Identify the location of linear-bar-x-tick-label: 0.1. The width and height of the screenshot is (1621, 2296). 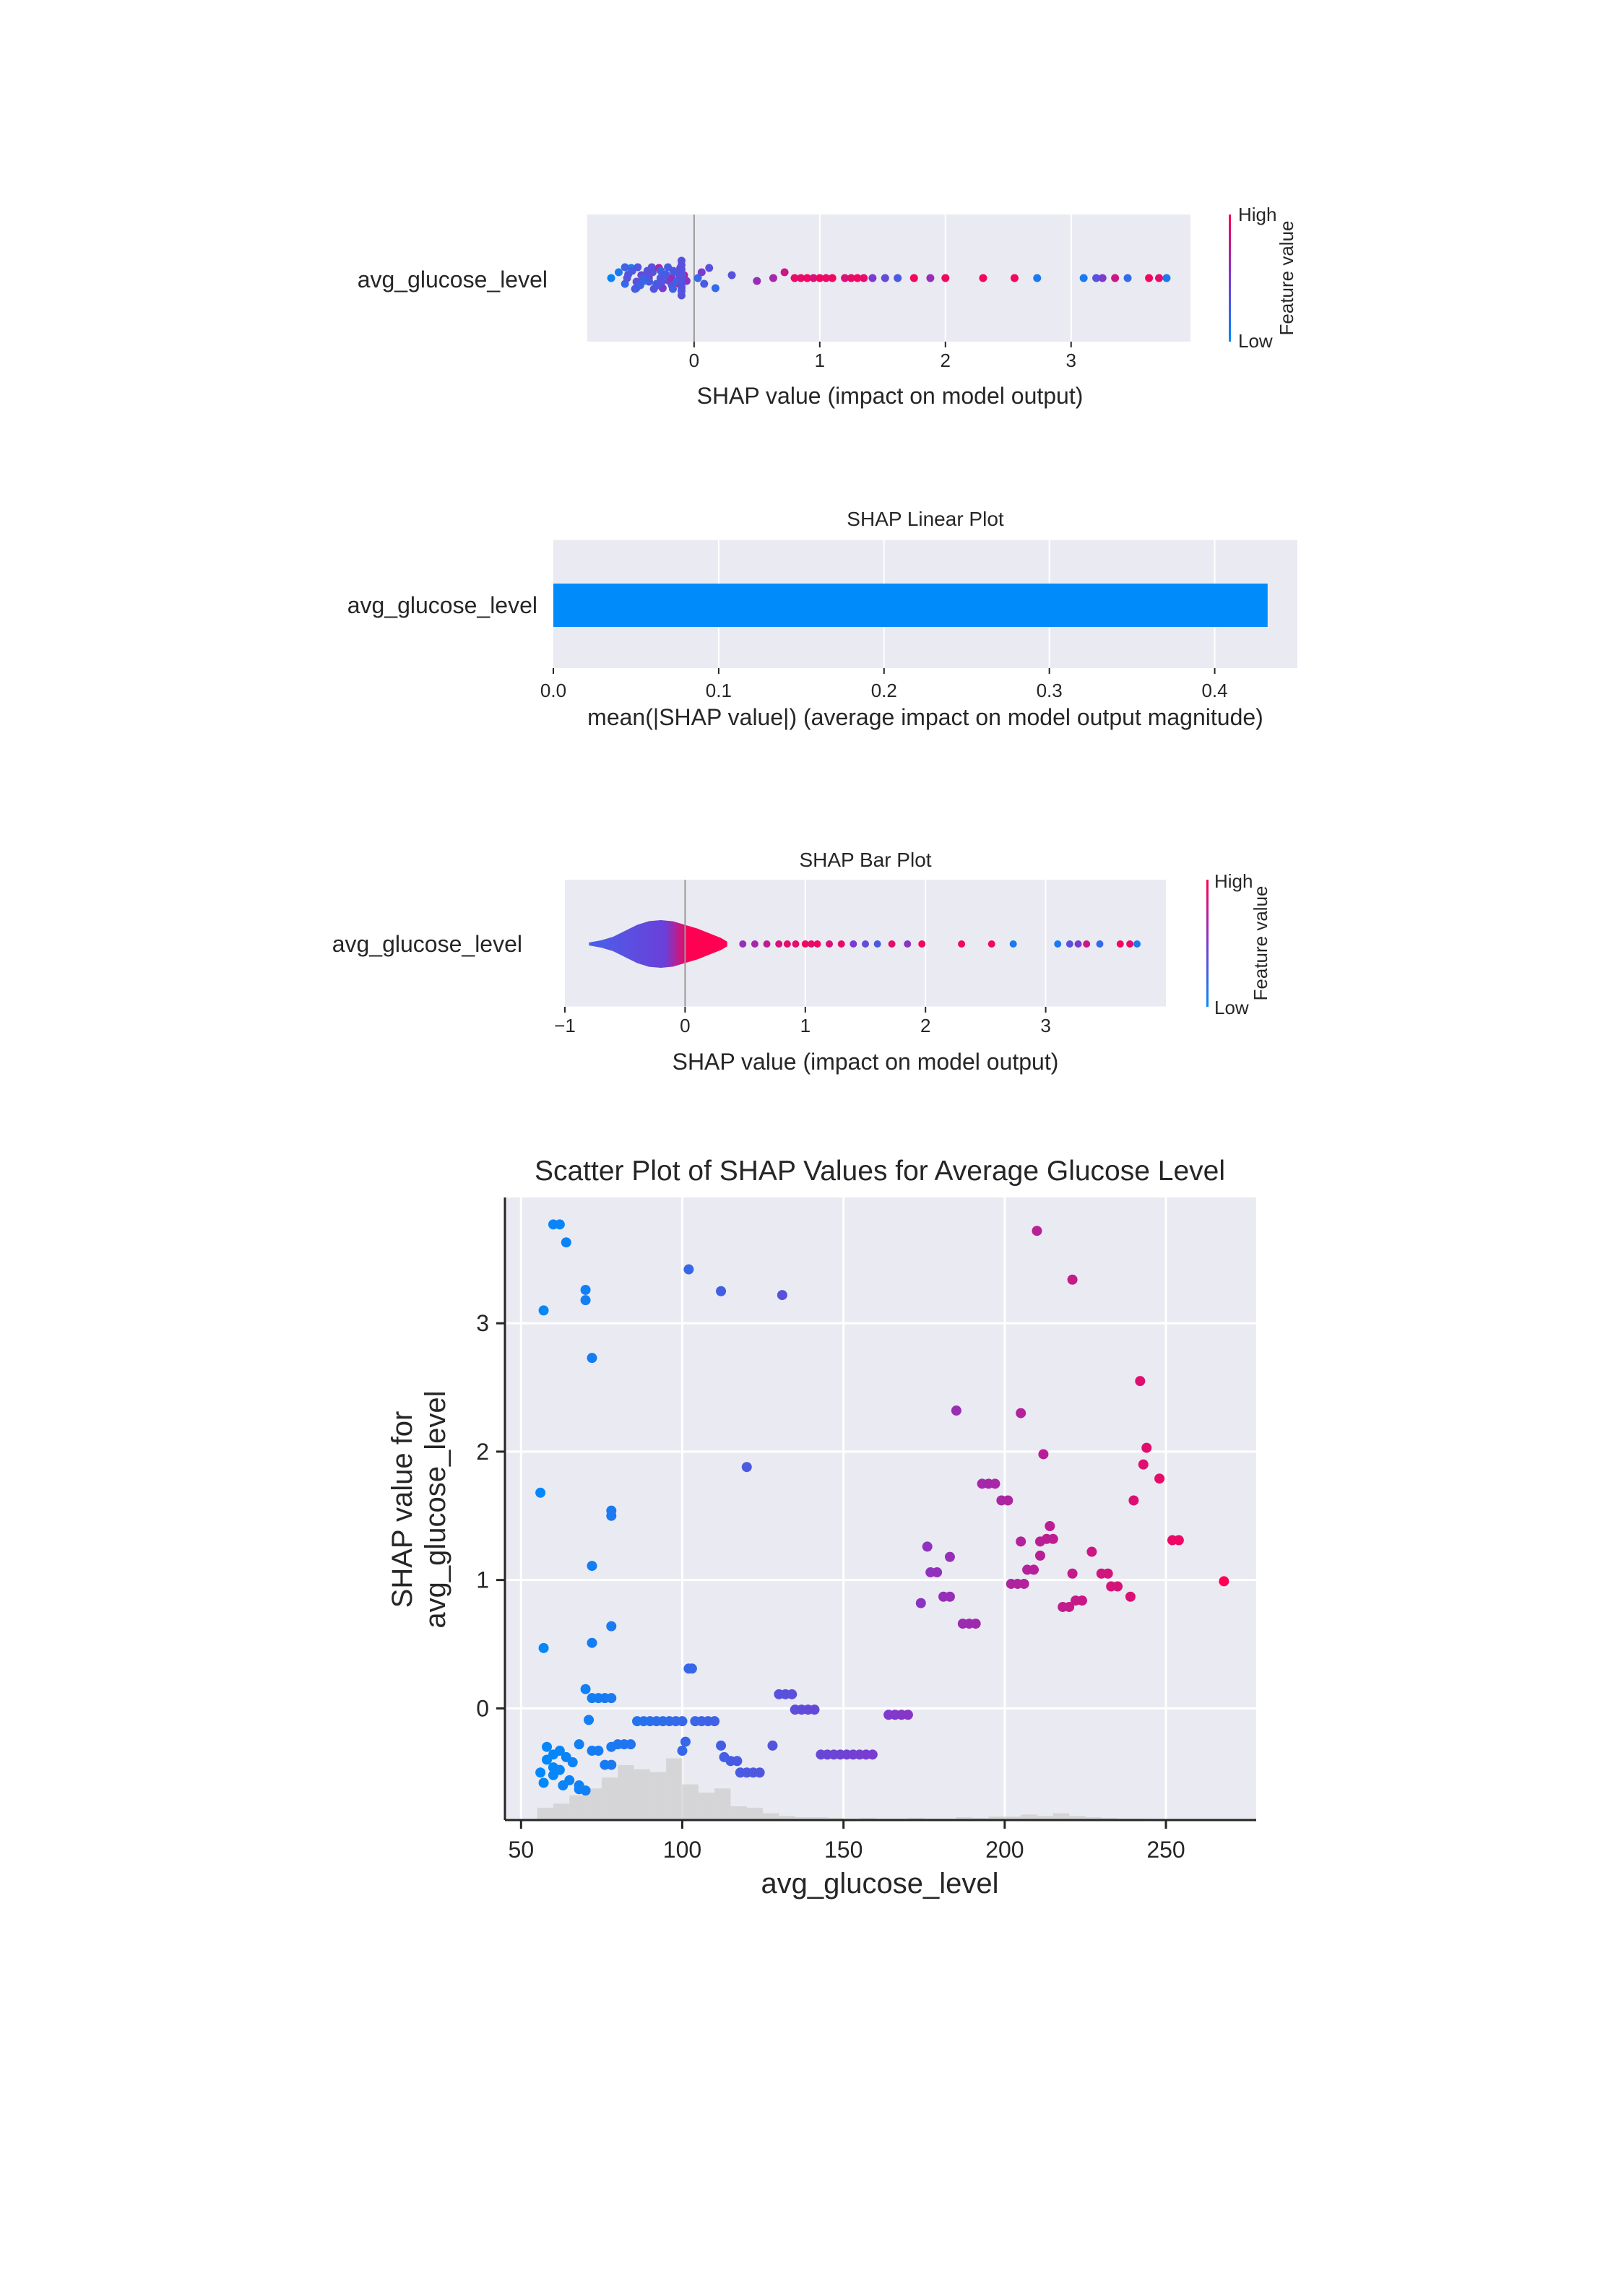
(719, 690).